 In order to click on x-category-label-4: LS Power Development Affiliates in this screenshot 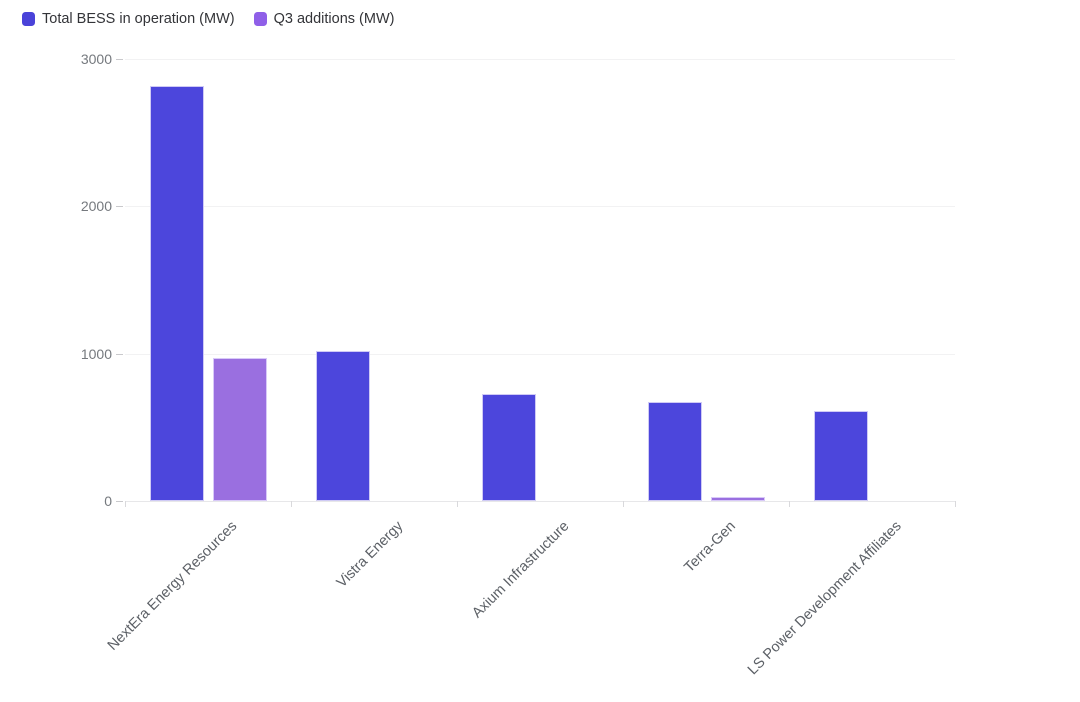, I will do `click(824, 598)`.